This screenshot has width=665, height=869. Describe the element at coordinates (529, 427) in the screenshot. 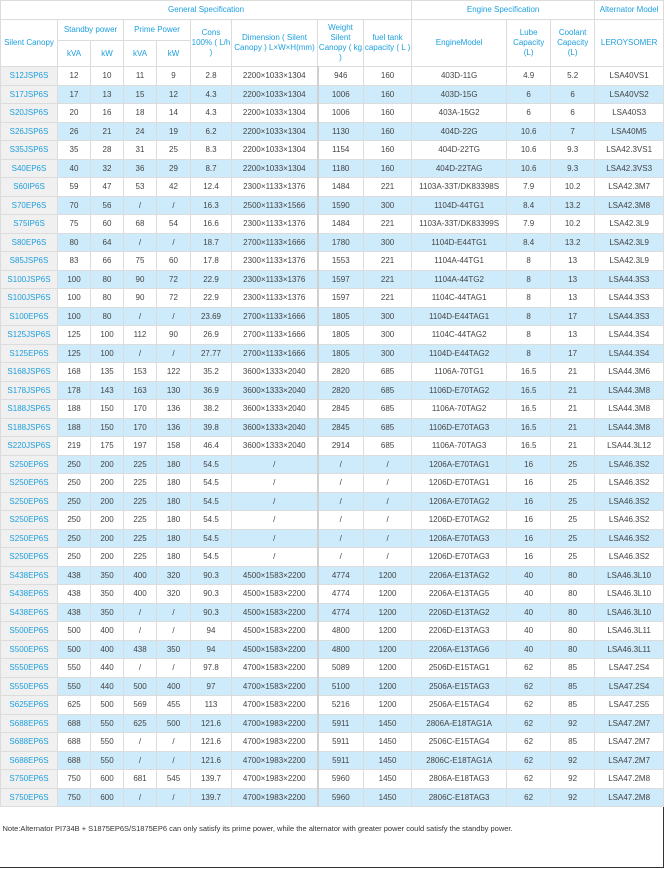

I see `cell-lube-capacity: 16.5` at that location.